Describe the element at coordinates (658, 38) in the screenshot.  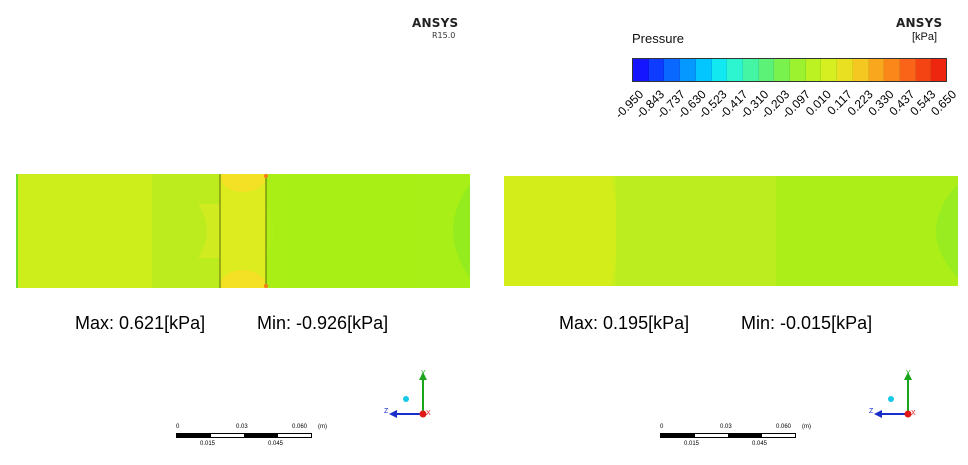
I see `legend-title: Pressure` at that location.